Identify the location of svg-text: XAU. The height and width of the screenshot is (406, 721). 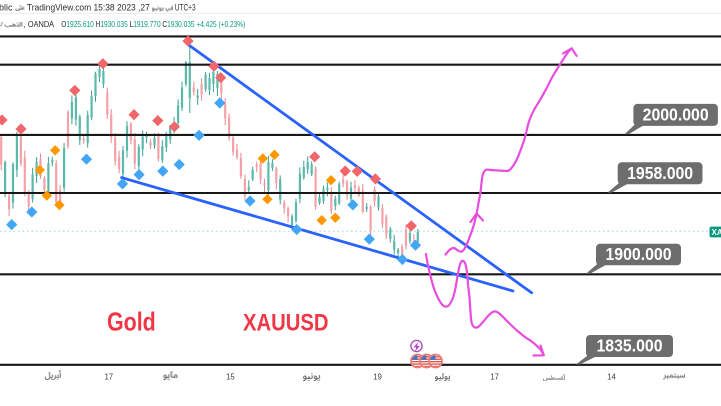
(716, 232).